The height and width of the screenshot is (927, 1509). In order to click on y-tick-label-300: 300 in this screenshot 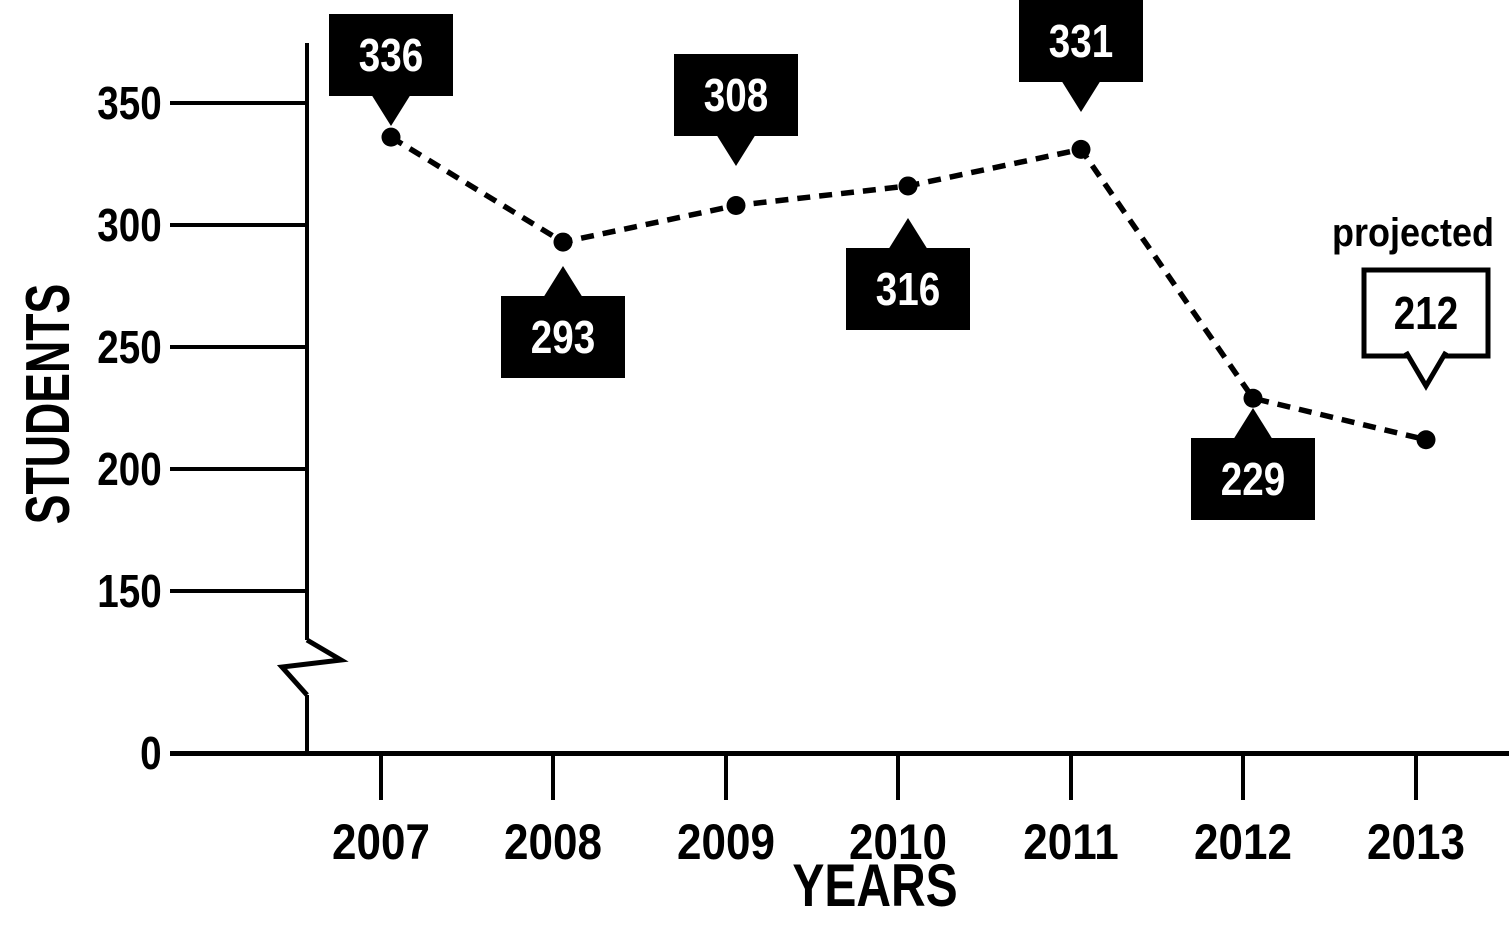, I will do `click(129, 225)`.